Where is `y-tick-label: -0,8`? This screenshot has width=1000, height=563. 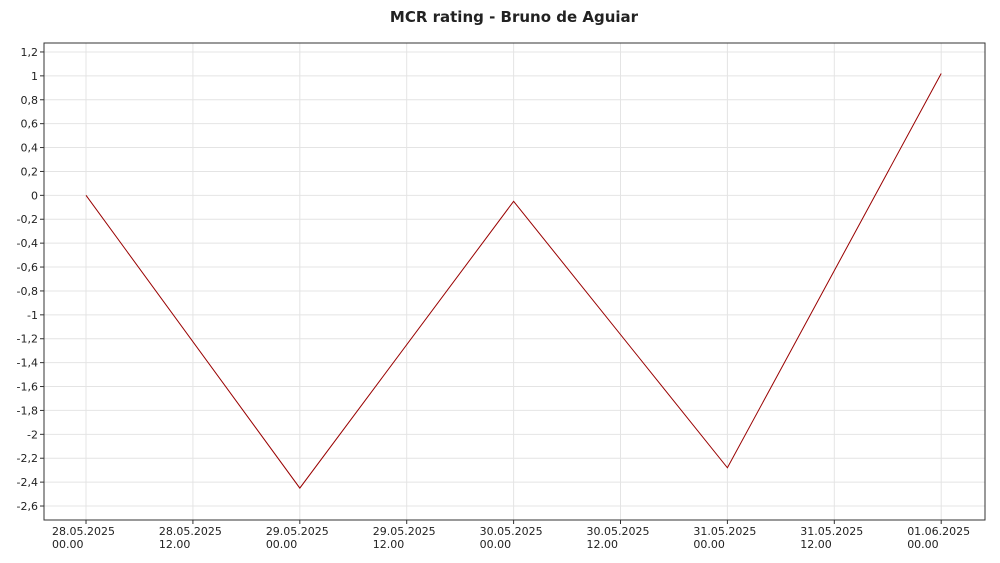 y-tick-label: -0,8 is located at coordinates (27, 291).